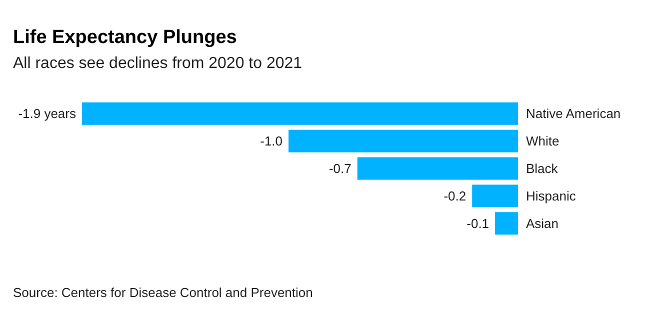 This screenshot has width=647, height=324. Describe the element at coordinates (551, 196) in the screenshot. I see `y-tick-label: Hispanic` at that location.